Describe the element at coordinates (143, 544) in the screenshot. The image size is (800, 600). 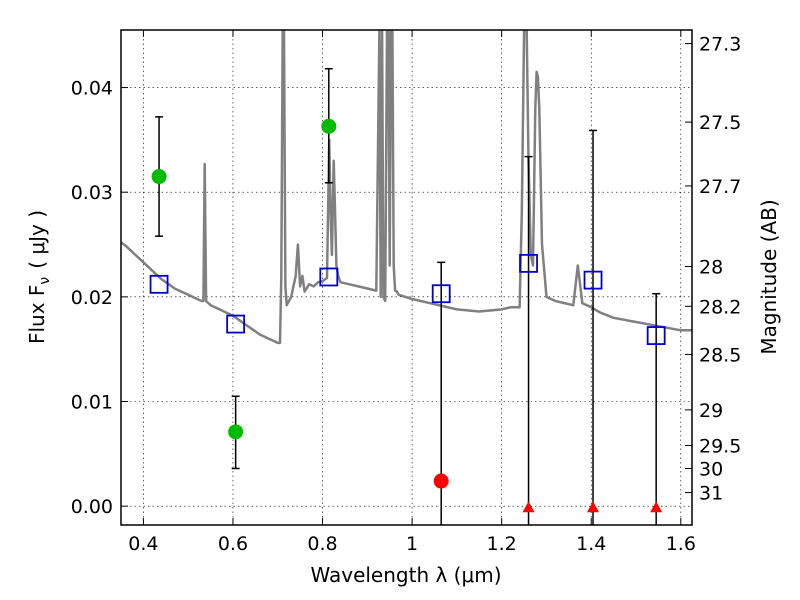
I see `x-tick-label: 0.4` at that location.